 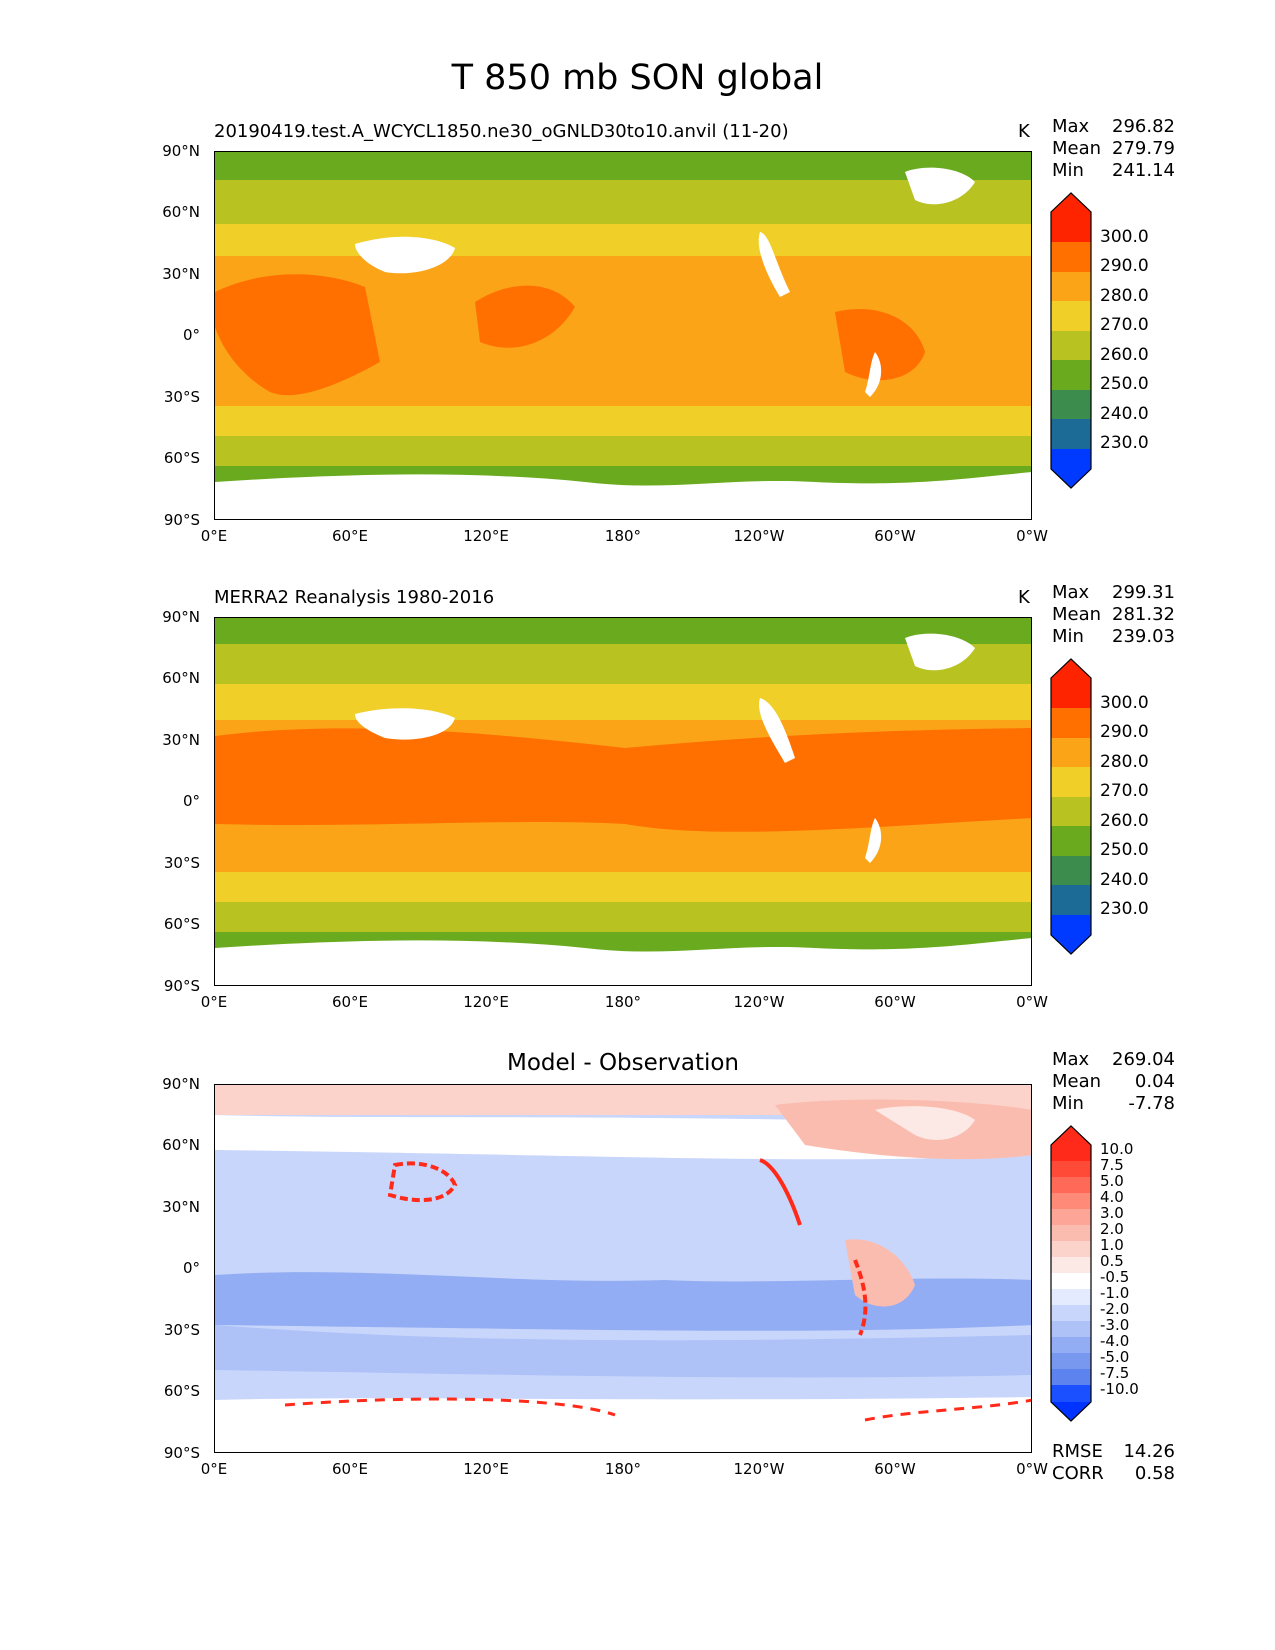 I want to click on map-plot-diff, so click(x=623, y=1268).